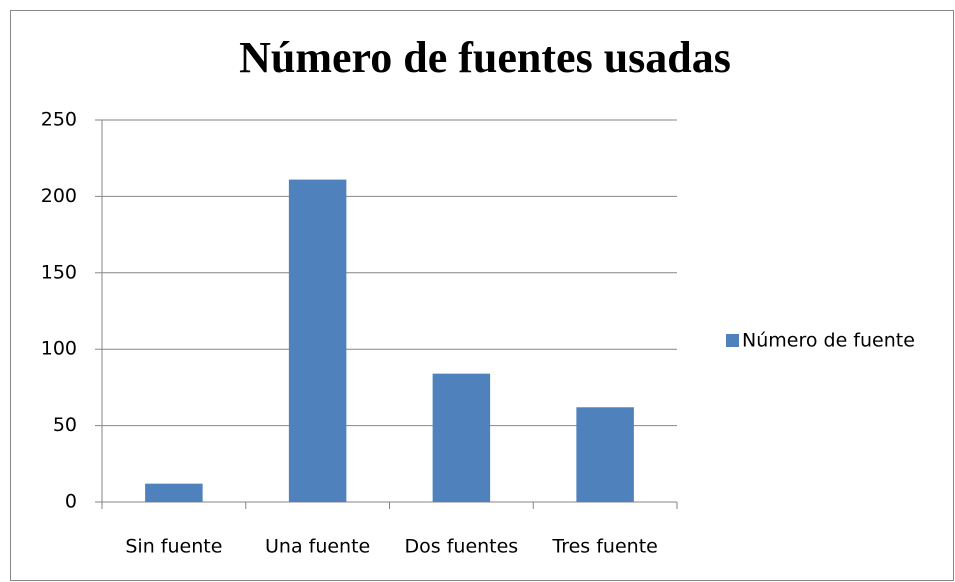 The width and height of the screenshot is (955, 582). Describe the element at coordinates (317, 547) in the screenshot. I see `x-tick-label: Una fuente` at that location.